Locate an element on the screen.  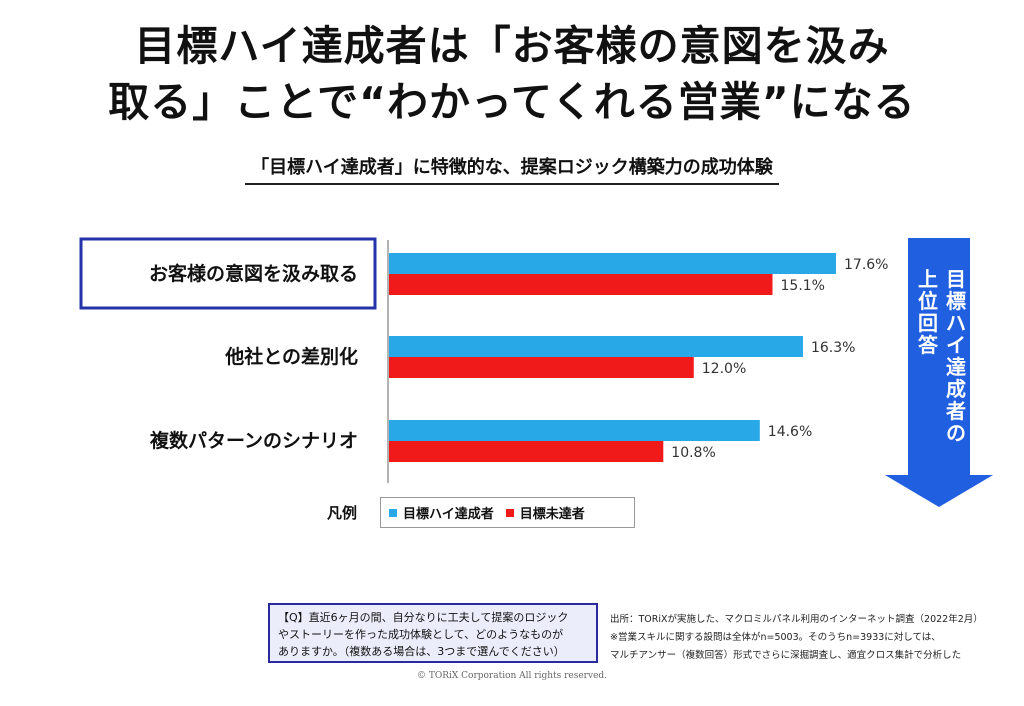
chart-title: 「目標ハイ達成者」に特徴的な、提案ロジック構築力の成功体験 is located at coordinates (512, 170).